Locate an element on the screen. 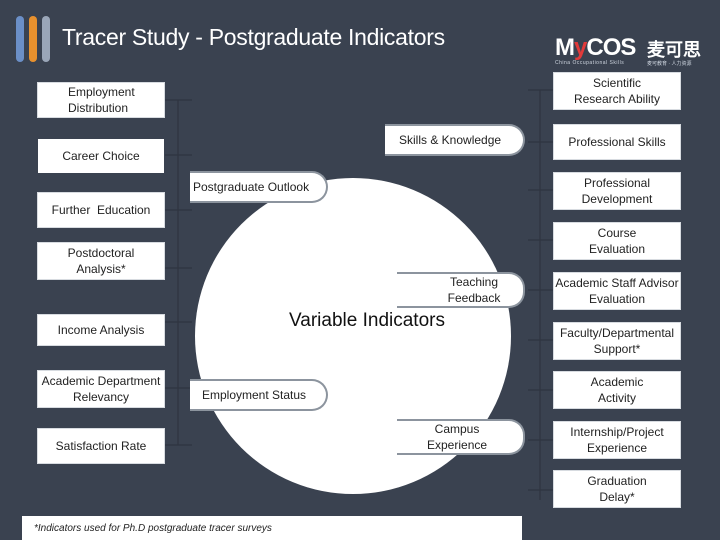 The image size is (720, 540). left-item-academic-department-relevancy: Academic Department Relevancy is located at coordinates (101, 389).